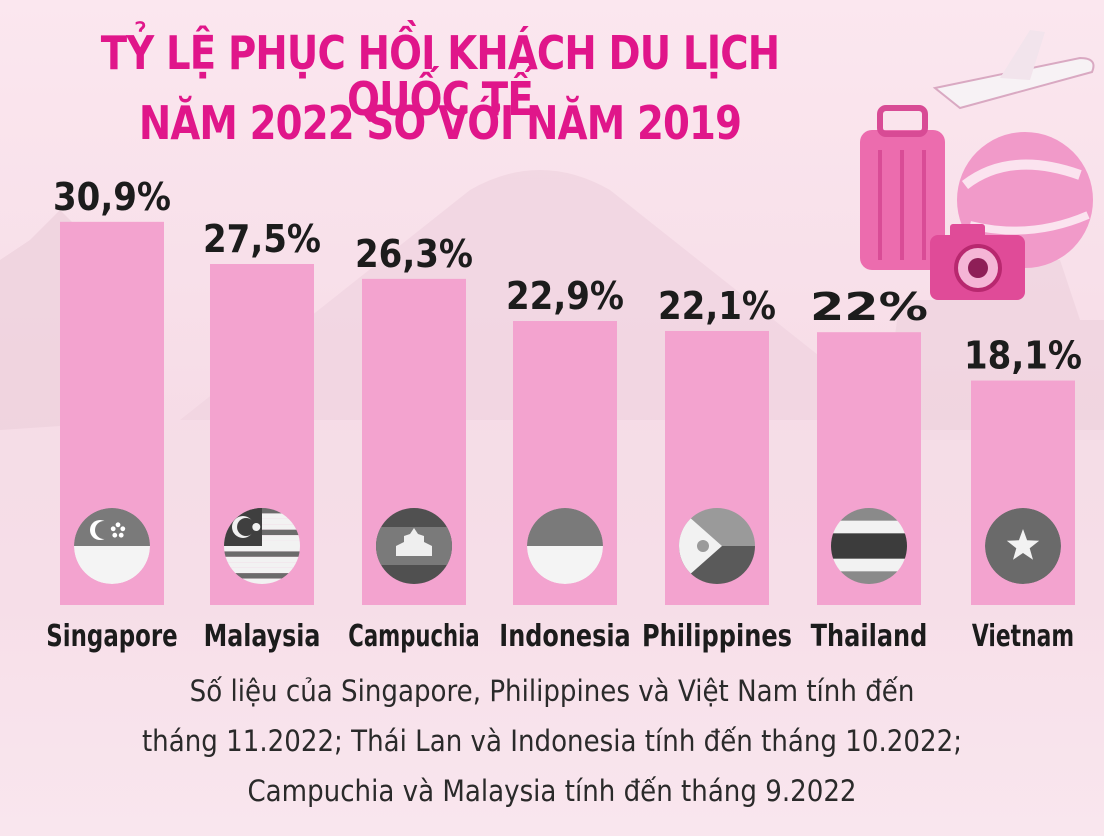 The height and width of the screenshot is (836, 1104). Describe the element at coordinates (717, 636) in the screenshot. I see `category-label-philippines: Philippines` at that location.